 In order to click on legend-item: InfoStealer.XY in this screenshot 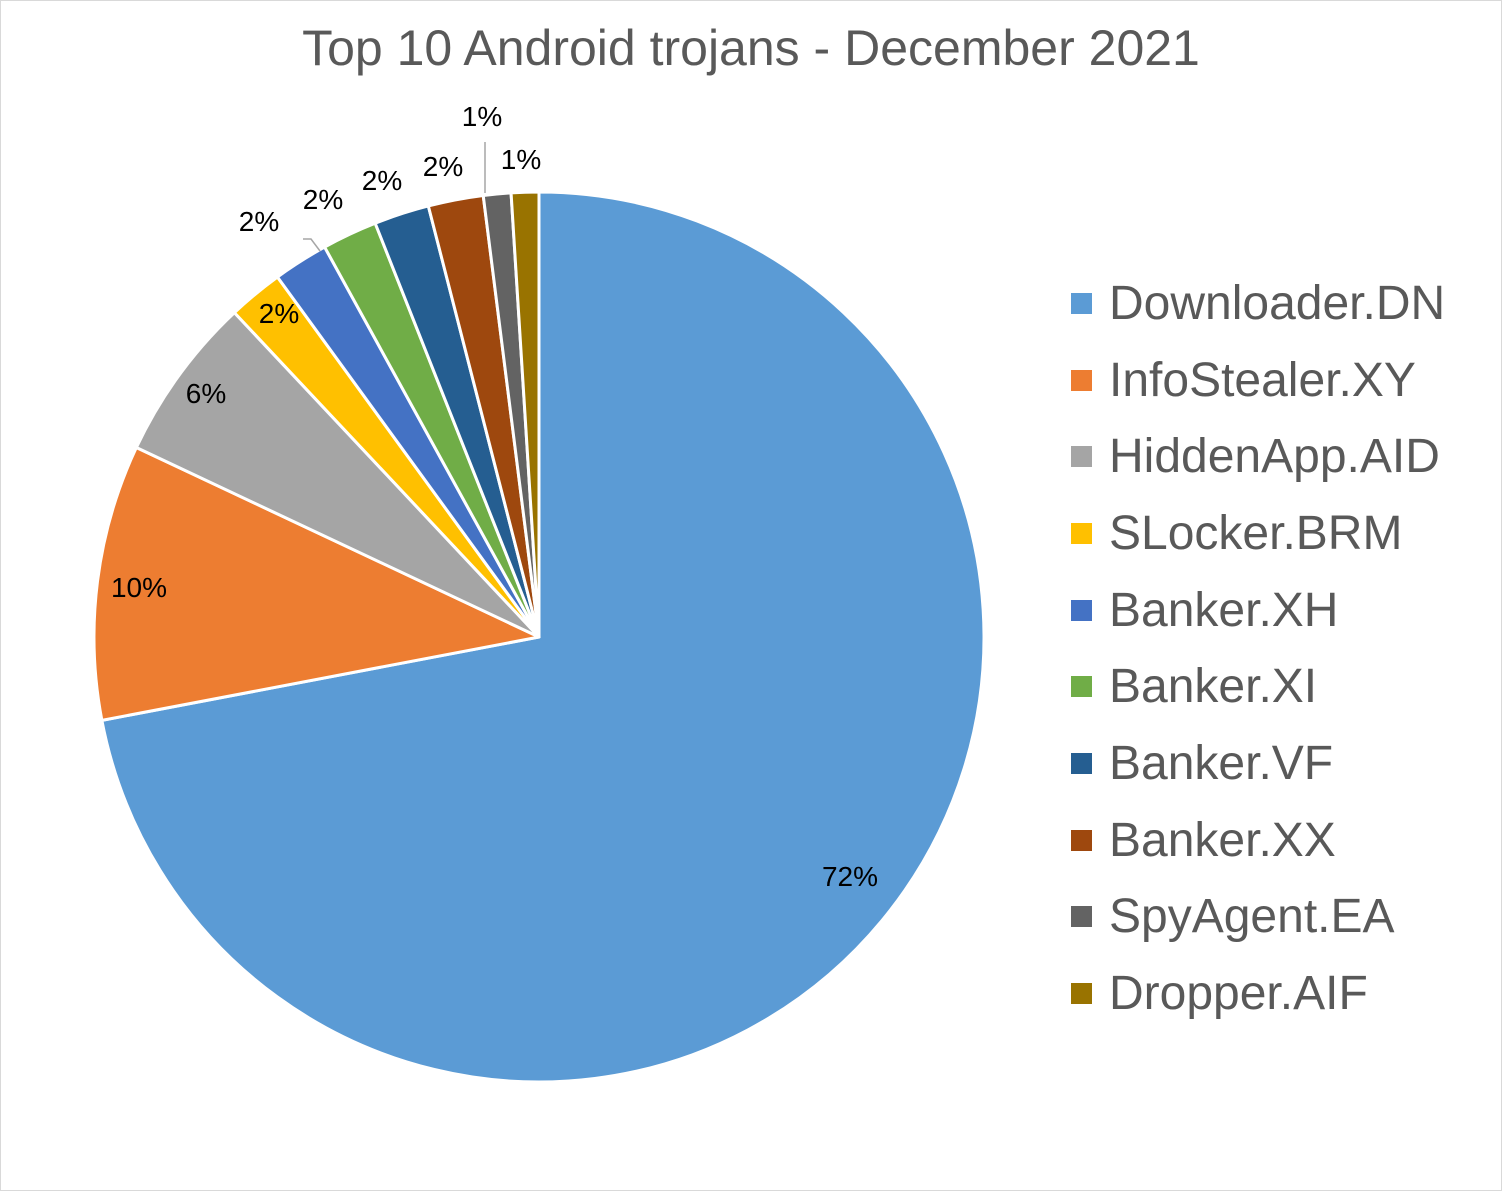, I will do `click(1258, 380)`.